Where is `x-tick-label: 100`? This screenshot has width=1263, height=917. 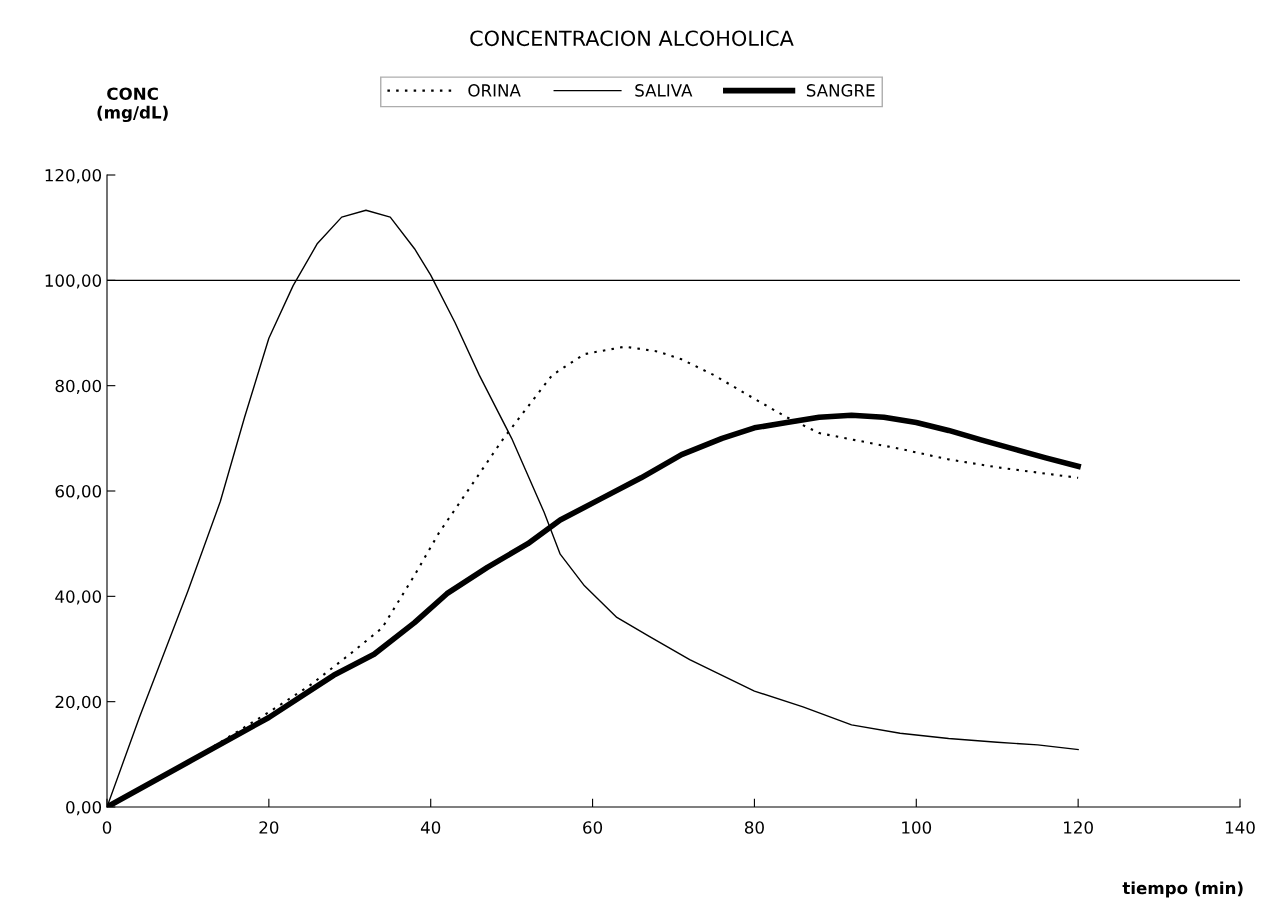 x-tick-label: 100 is located at coordinates (917, 827).